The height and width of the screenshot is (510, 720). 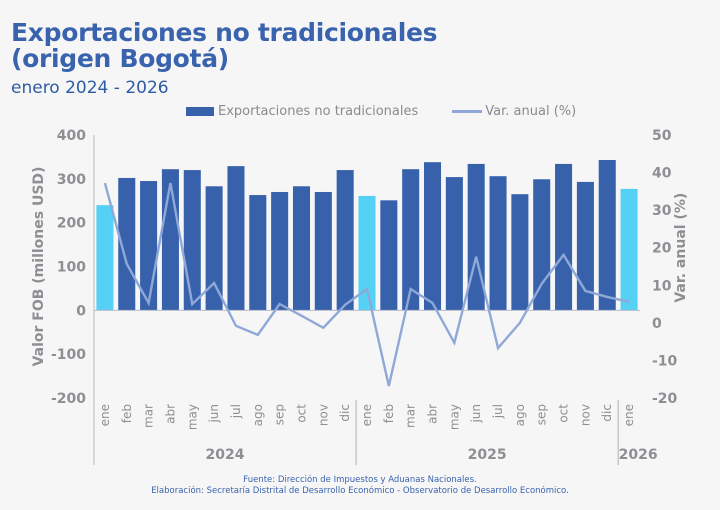 What do you see at coordinates (90, 88) in the screenshot?
I see `chart-subtitle: enero 2024 - 2026` at bounding box center [90, 88].